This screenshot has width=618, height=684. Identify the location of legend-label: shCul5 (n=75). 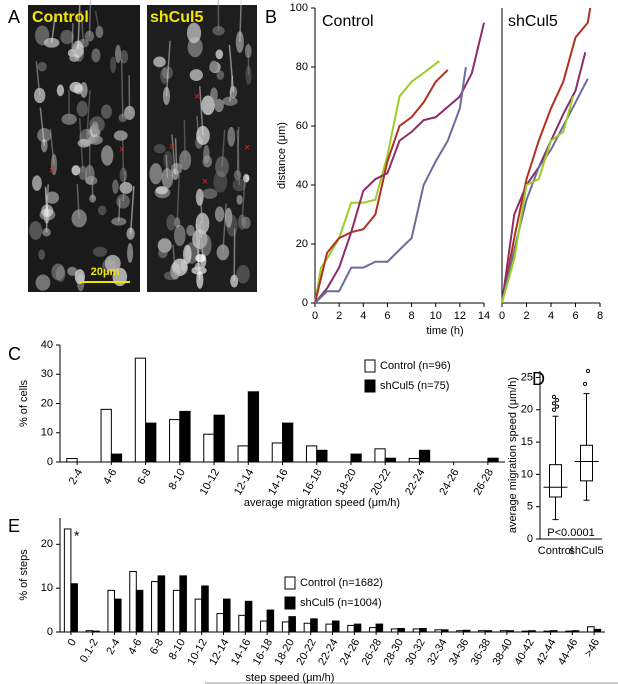
(414, 386).